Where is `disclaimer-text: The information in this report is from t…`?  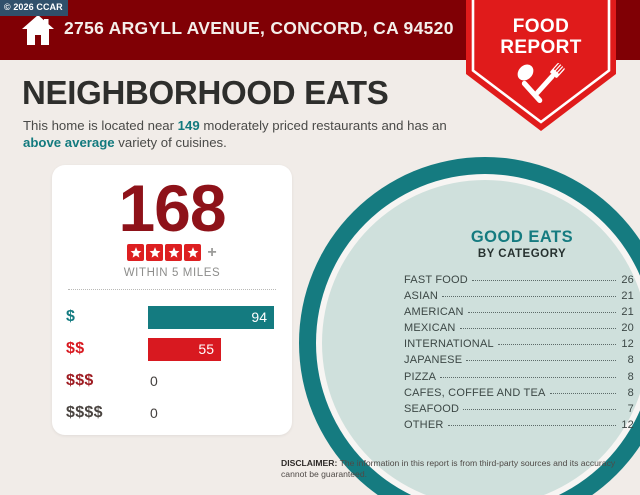 disclaimer-text: The information in this report is from t… is located at coordinates (448, 468).